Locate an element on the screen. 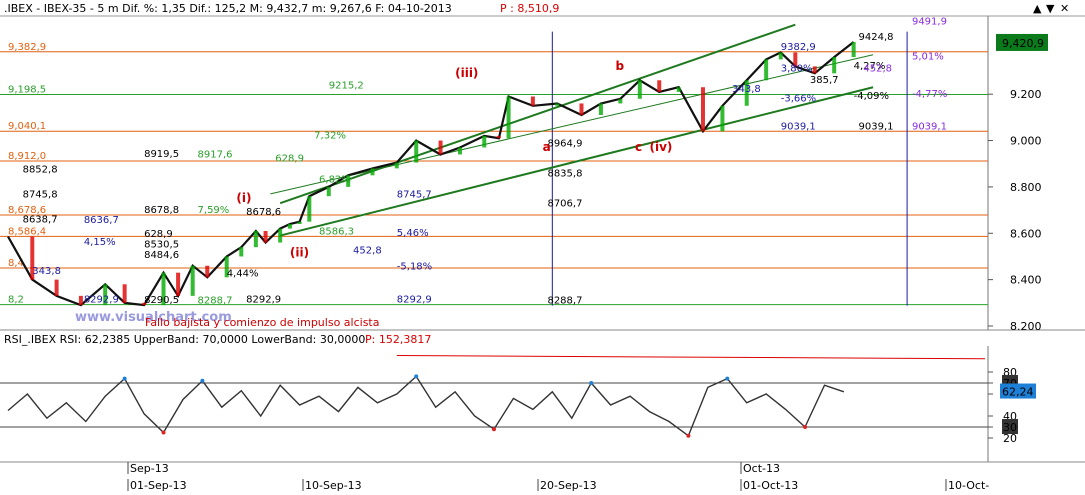 This screenshot has width=1085, height=495. fib-level-label: 8,2 is located at coordinates (16, 300).